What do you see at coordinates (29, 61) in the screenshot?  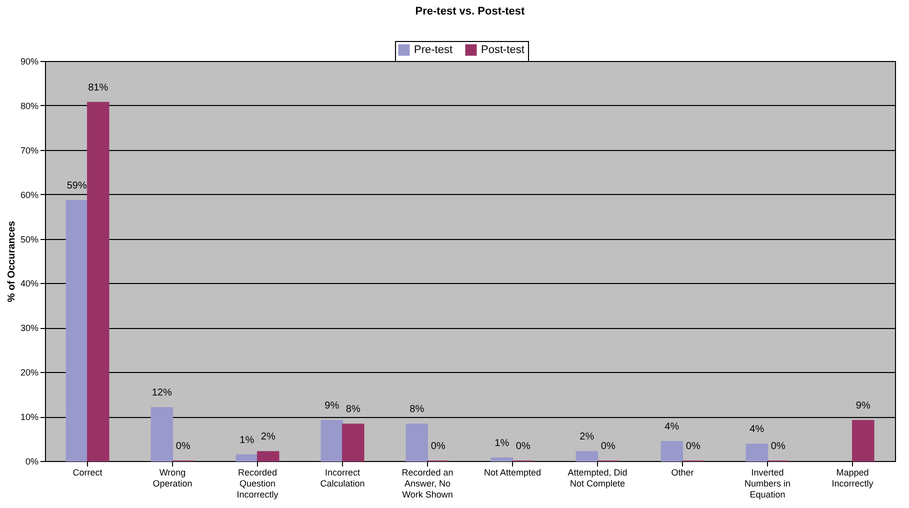 I see `y-tick-label: 90%` at bounding box center [29, 61].